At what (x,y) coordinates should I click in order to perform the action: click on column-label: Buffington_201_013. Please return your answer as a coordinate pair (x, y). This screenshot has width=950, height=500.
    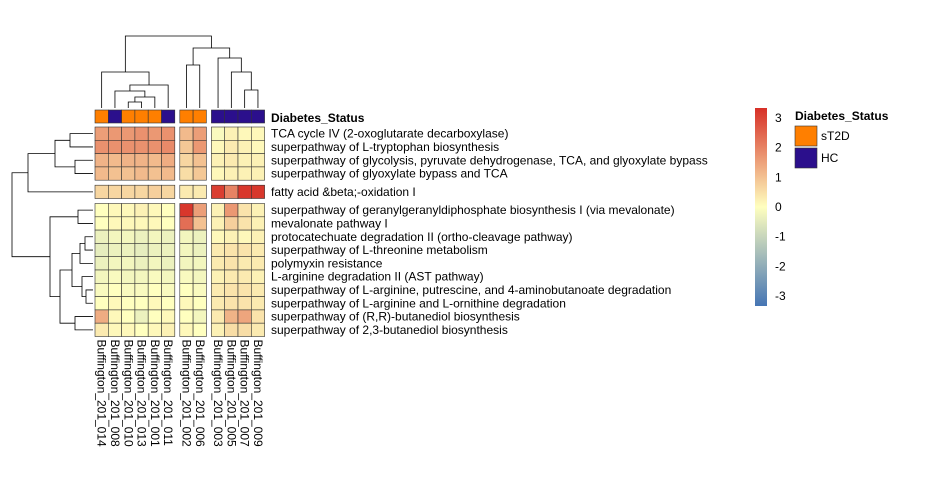
    Looking at the image, I should click on (142, 394).